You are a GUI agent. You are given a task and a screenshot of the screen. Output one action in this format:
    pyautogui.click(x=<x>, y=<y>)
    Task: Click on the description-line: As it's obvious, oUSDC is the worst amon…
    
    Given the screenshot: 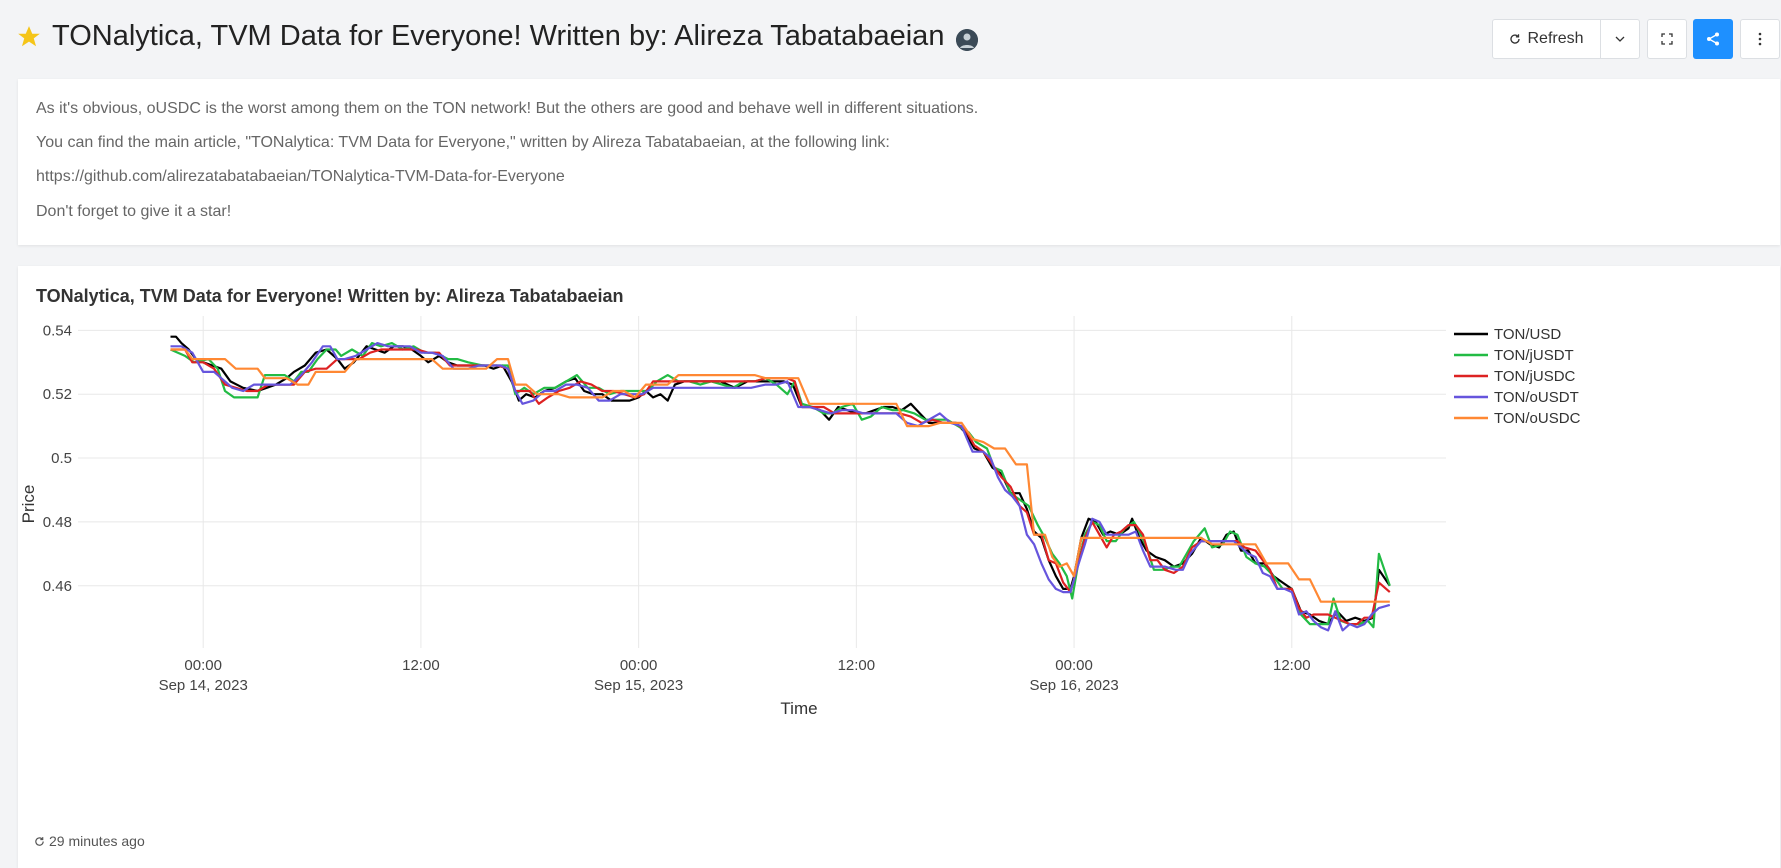 What is the action you would take?
    pyautogui.click(x=507, y=108)
    